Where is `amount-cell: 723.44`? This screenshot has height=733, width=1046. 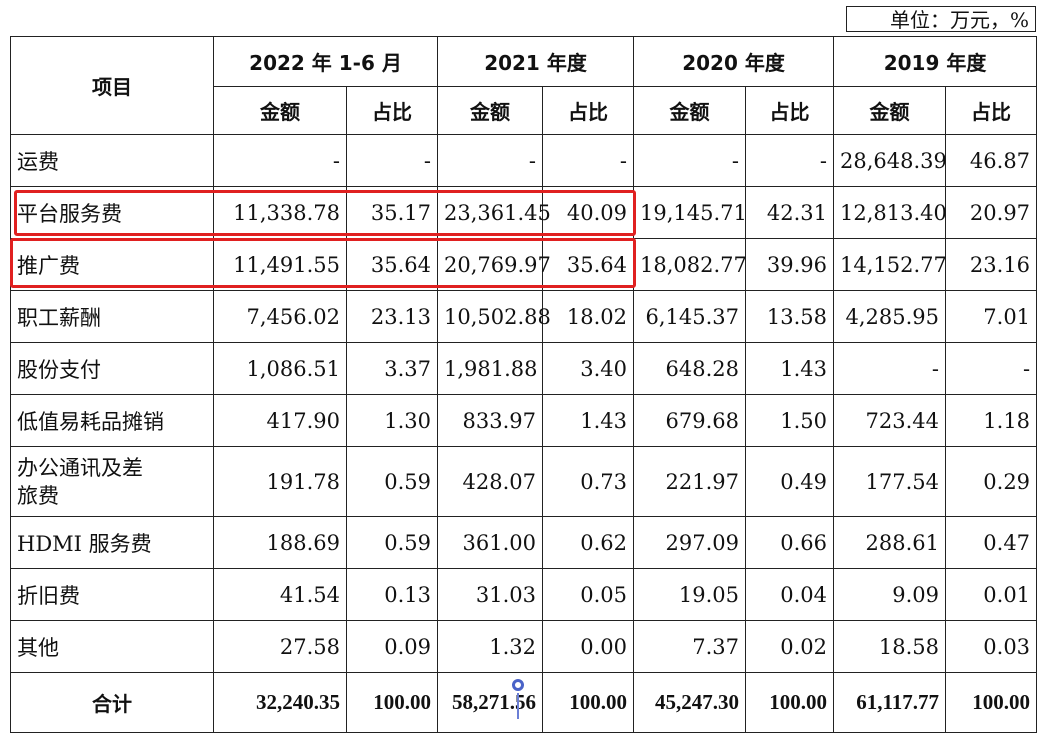 amount-cell: 723.44 is located at coordinates (890, 420).